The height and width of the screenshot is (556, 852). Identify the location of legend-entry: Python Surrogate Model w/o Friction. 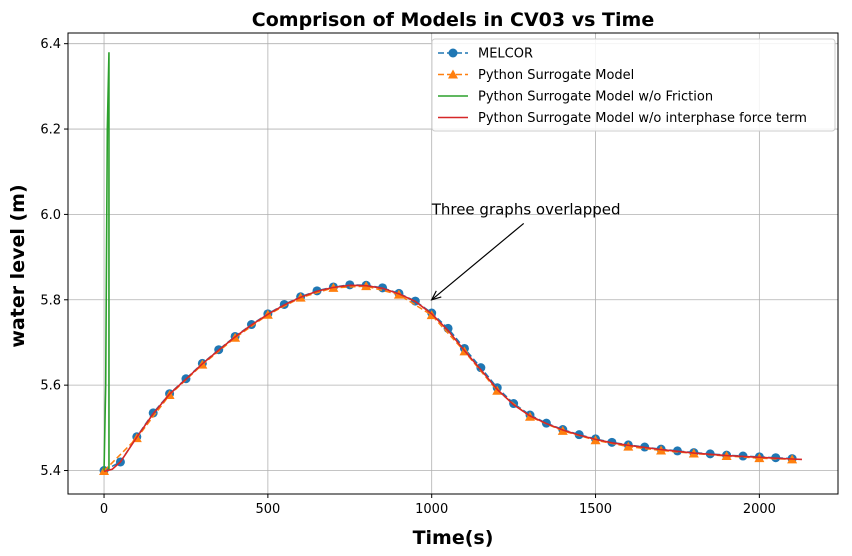
(575, 97).